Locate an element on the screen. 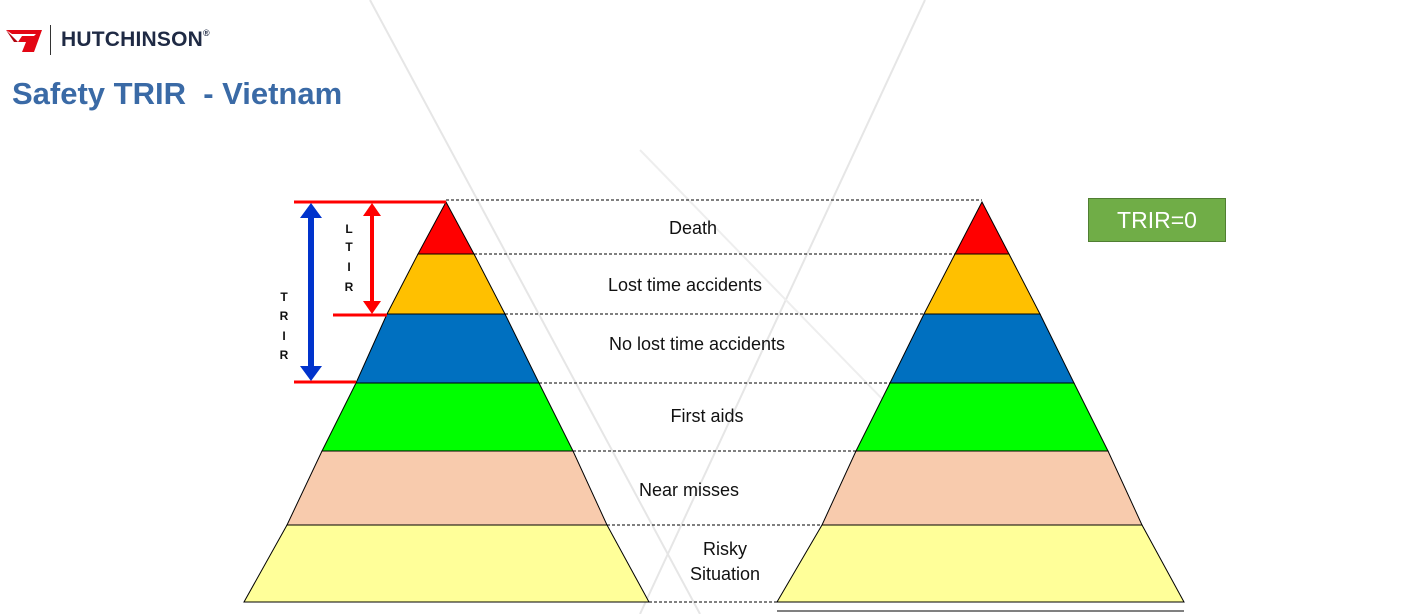  trir-letters: T R I R is located at coordinates (284, 326).